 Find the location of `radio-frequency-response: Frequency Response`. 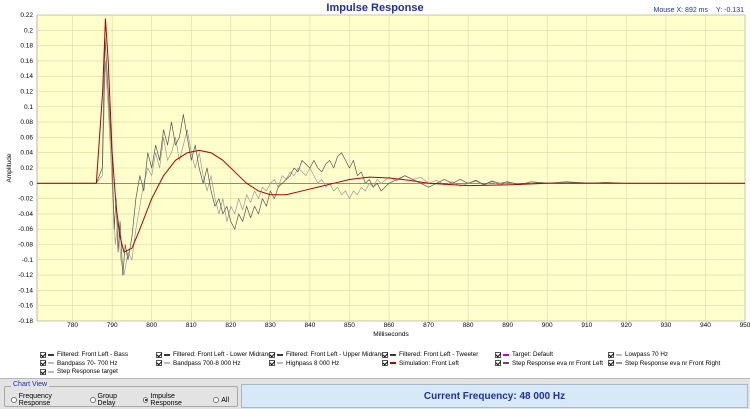

radio-frequency-response: Frequency Response is located at coordinates (46, 400).